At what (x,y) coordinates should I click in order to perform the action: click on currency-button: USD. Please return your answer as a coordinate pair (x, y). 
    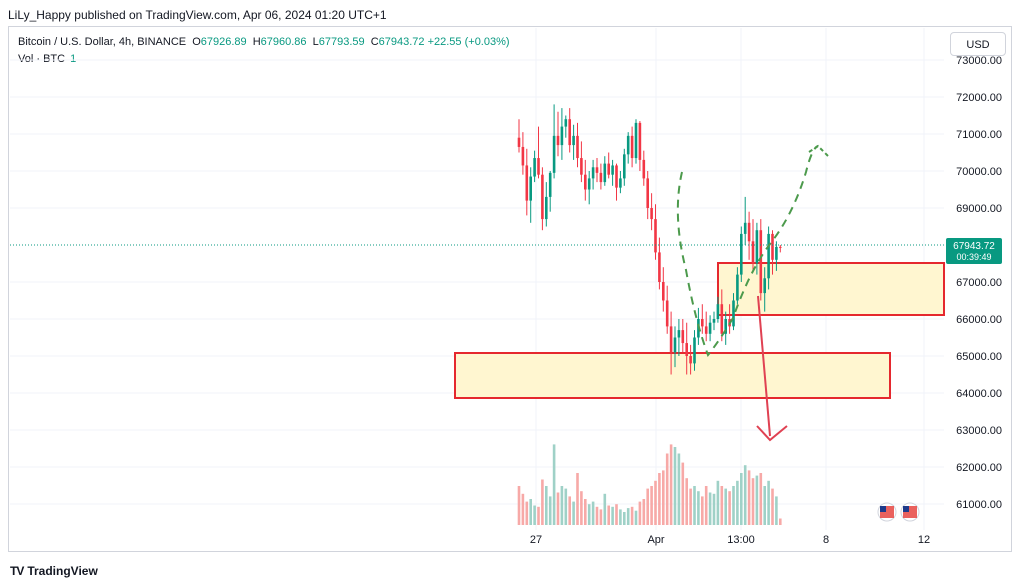
    Looking at the image, I should click on (978, 44).